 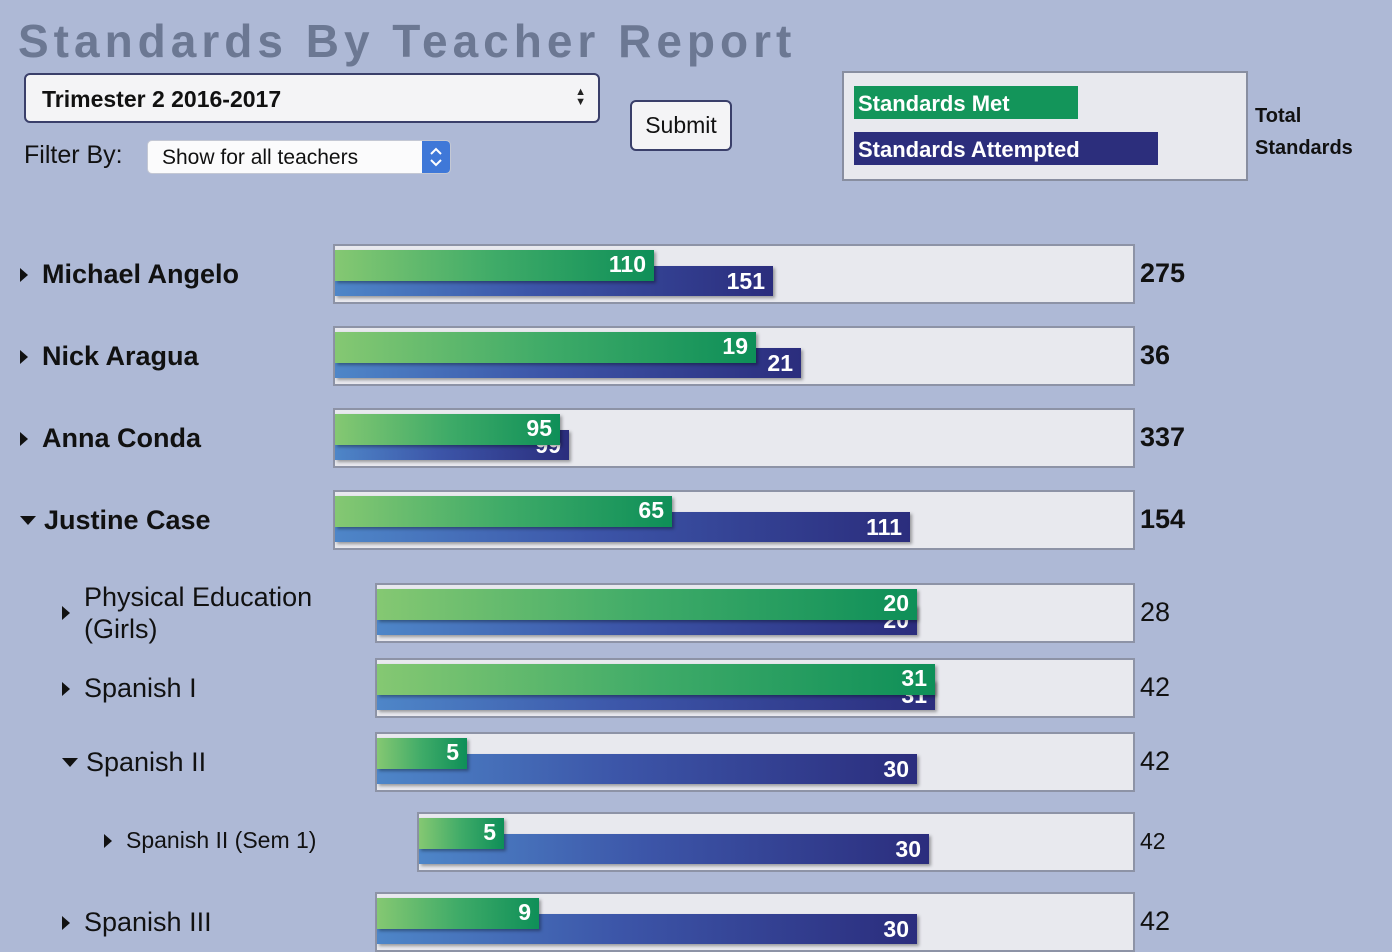 I want to click on row-label: Justine Case, so click(x=115, y=520).